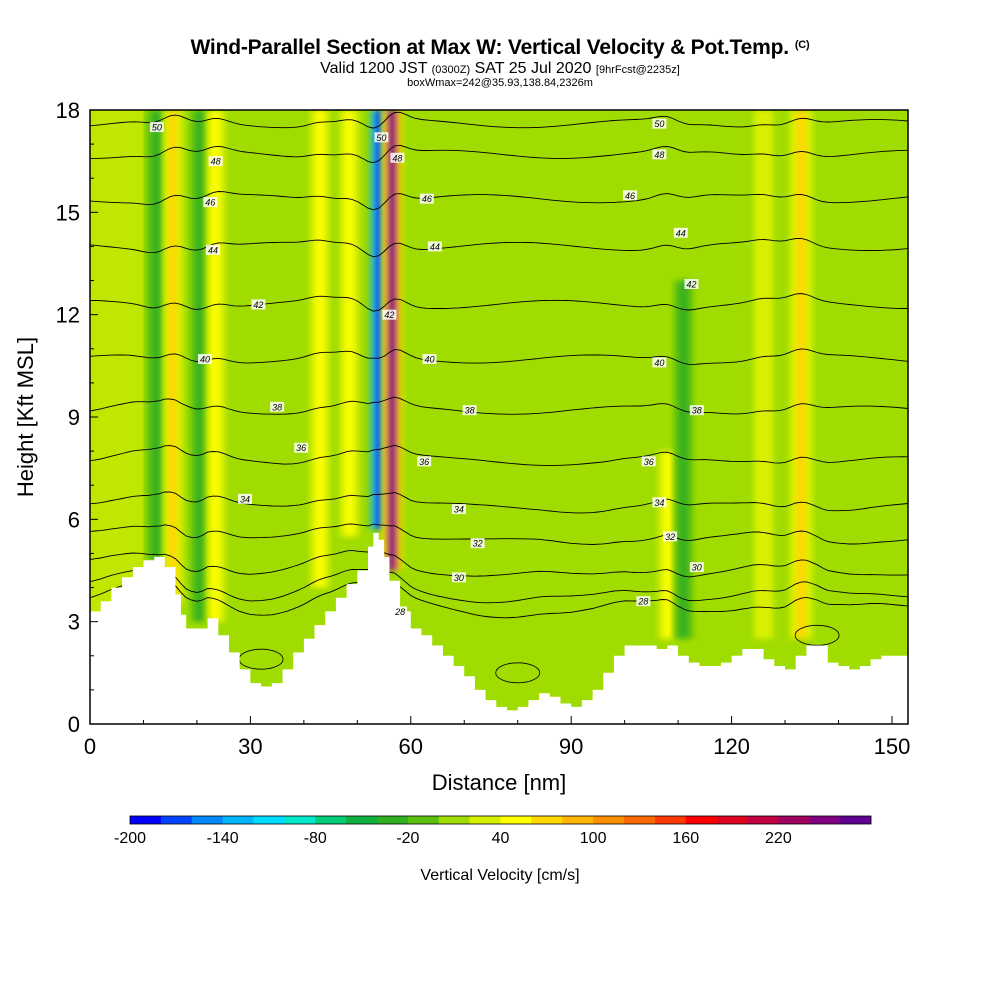 The height and width of the screenshot is (1000, 1000). Describe the element at coordinates (802, 45) in the screenshot. I see `copyright-mark: (C)` at that location.